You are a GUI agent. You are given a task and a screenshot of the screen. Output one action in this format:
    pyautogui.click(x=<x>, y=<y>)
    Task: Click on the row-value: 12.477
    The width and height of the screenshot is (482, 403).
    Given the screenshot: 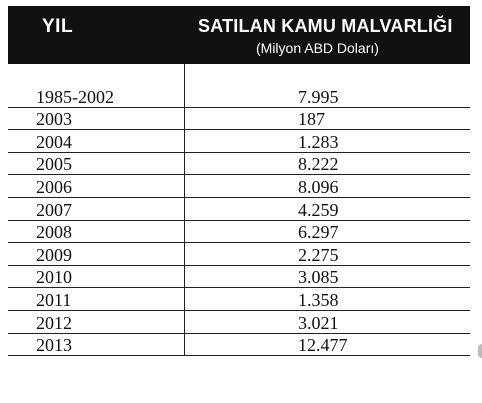 What is the action you would take?
    pyautogui.click(x=323, y=345)
    